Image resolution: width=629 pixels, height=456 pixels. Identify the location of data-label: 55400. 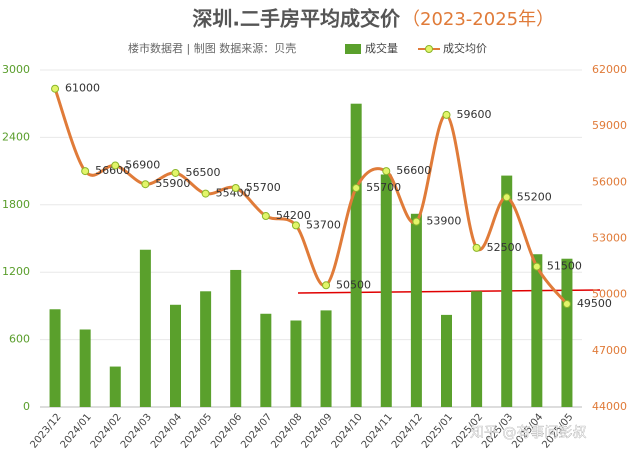
(233, 193).